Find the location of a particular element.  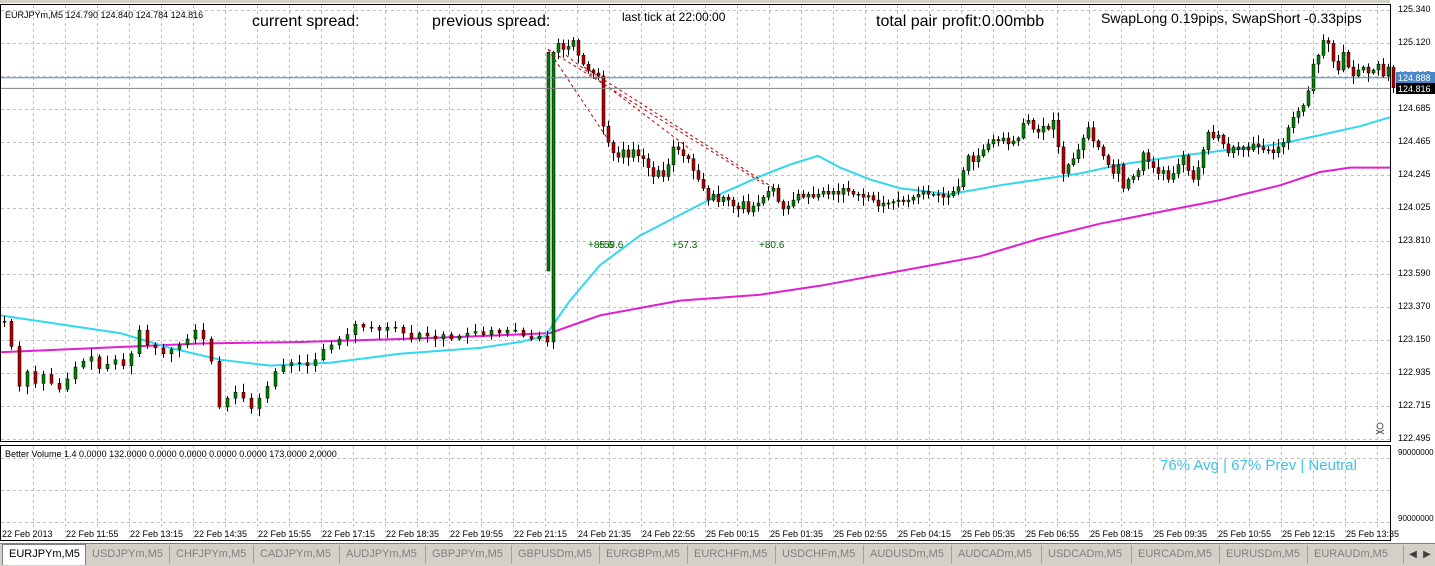

volume-status: 76% Avg | 67% Prev | Neutral is located at coordinates (1258, 465).